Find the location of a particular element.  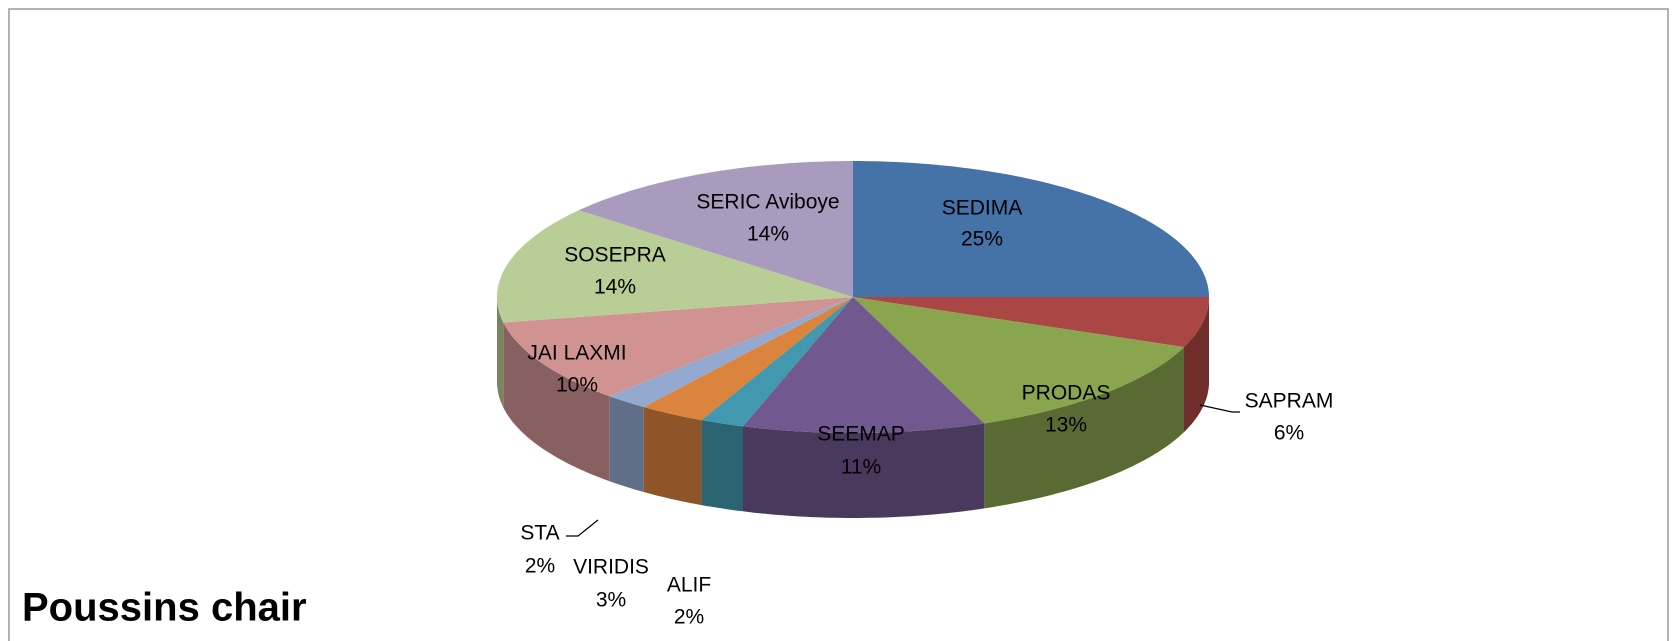

slice-value-label: 11% is located at coordinates (861, 467).